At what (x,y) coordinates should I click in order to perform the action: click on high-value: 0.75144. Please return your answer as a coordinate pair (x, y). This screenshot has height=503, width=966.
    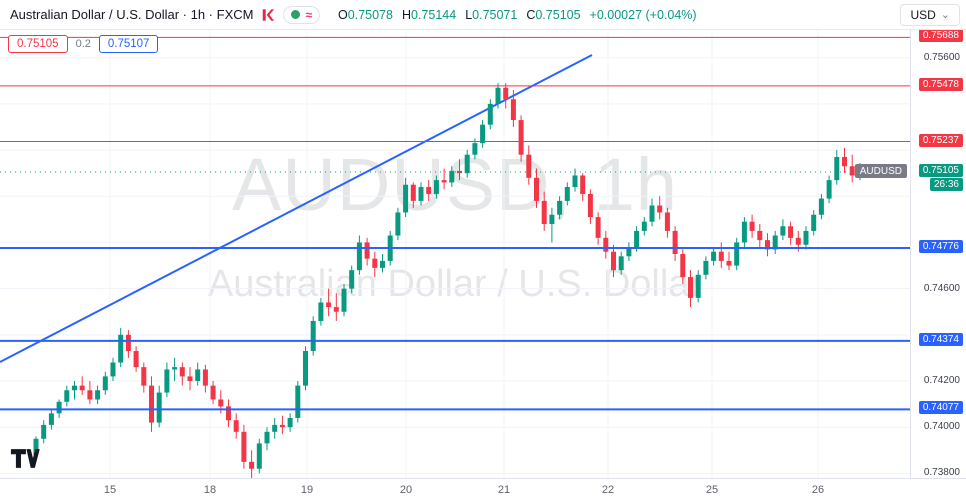
    Looking at the image, I should click on (434, 14).